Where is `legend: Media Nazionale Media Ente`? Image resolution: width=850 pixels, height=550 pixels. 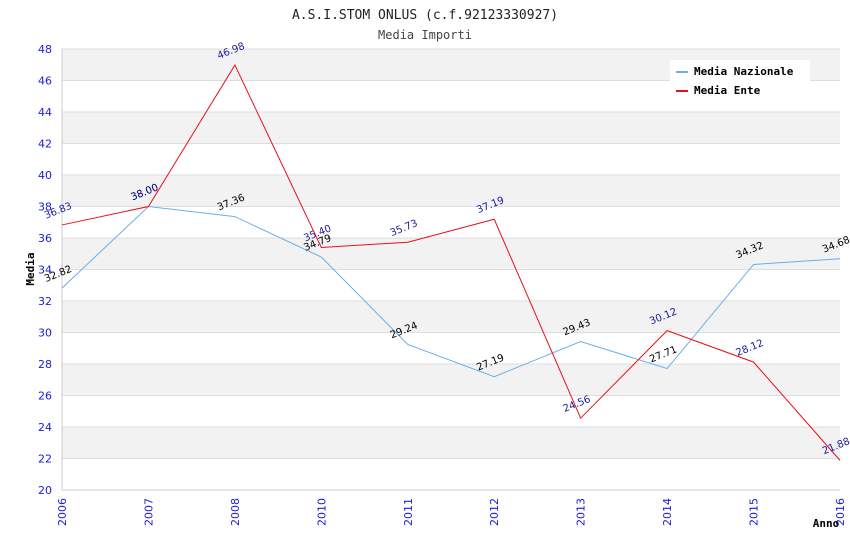
legend: Media Nazionale Media Ente is located at coordinates (740, 80).